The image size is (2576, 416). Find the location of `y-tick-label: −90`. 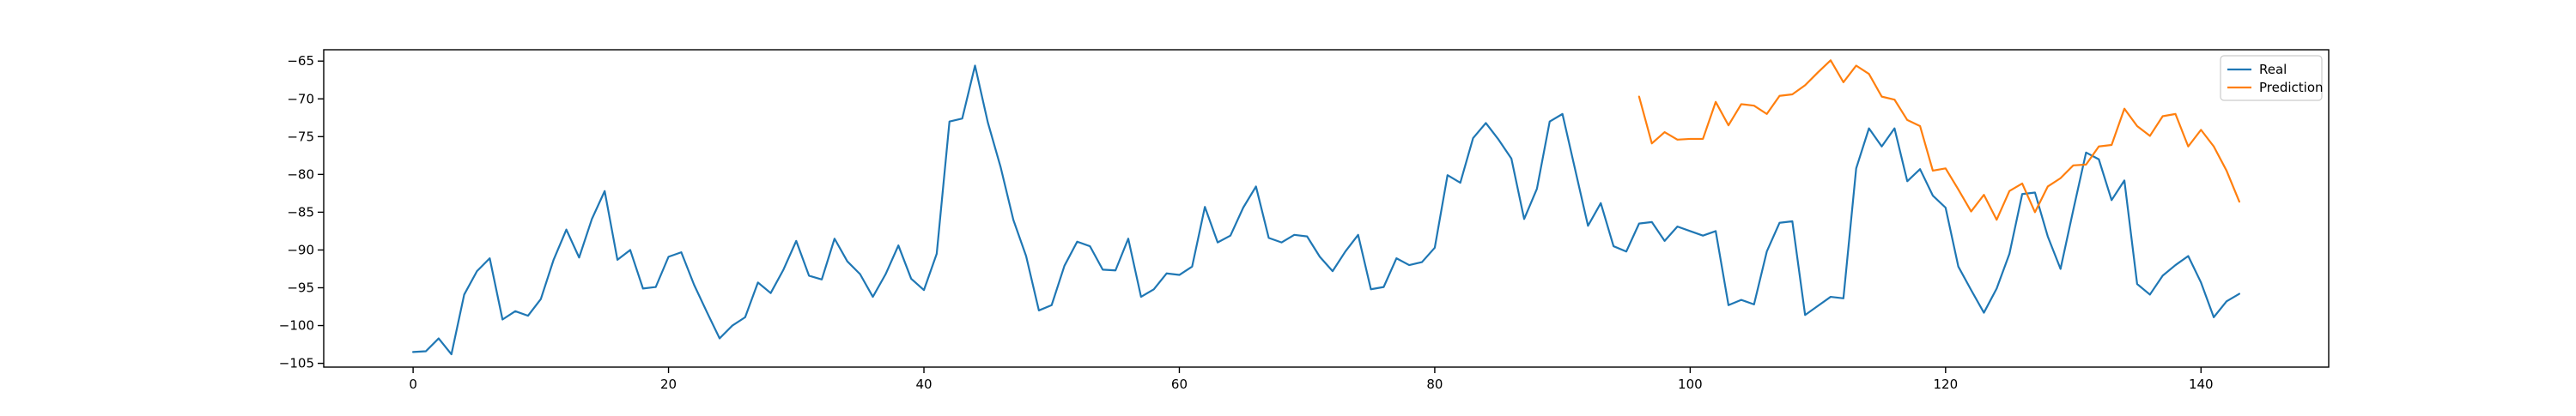

y-tick-label: −90 is located at coordinates (301, 249).